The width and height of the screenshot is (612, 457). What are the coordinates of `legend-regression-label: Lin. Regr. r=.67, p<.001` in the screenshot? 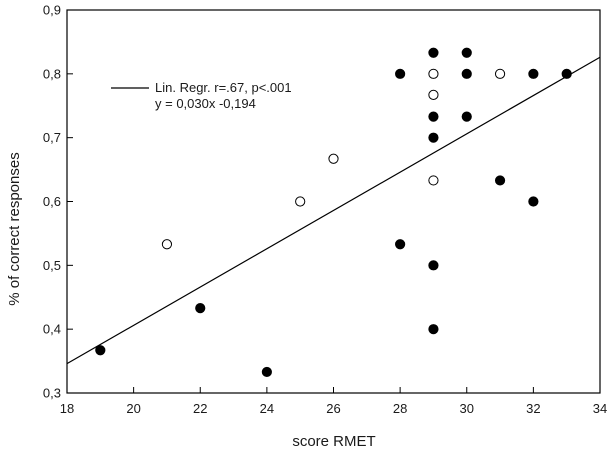 It's located at (223, 87).